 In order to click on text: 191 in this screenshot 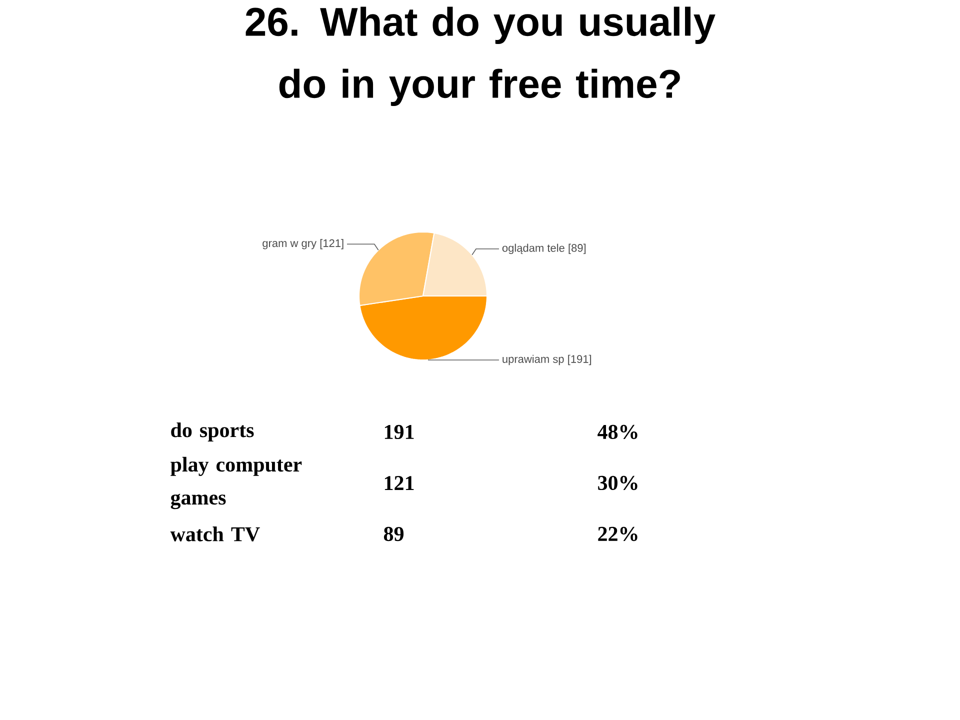, I will do `click(399, 432)`.